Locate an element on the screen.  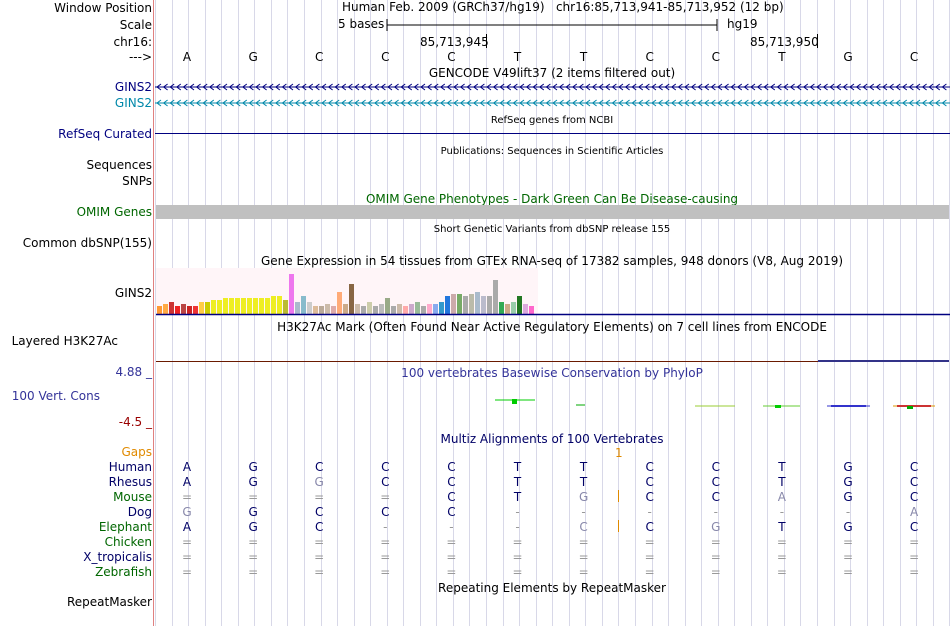
species-label-zebrafish: Zebrafish is located at coordinates (123, 572).